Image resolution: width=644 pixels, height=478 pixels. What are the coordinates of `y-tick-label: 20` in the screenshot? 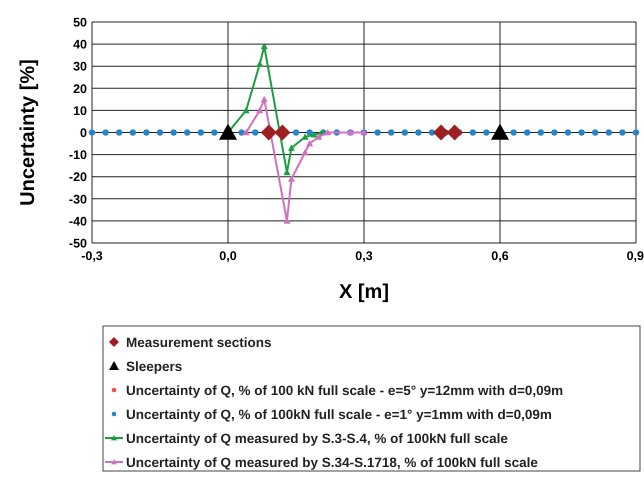 It's located at (80, 89).